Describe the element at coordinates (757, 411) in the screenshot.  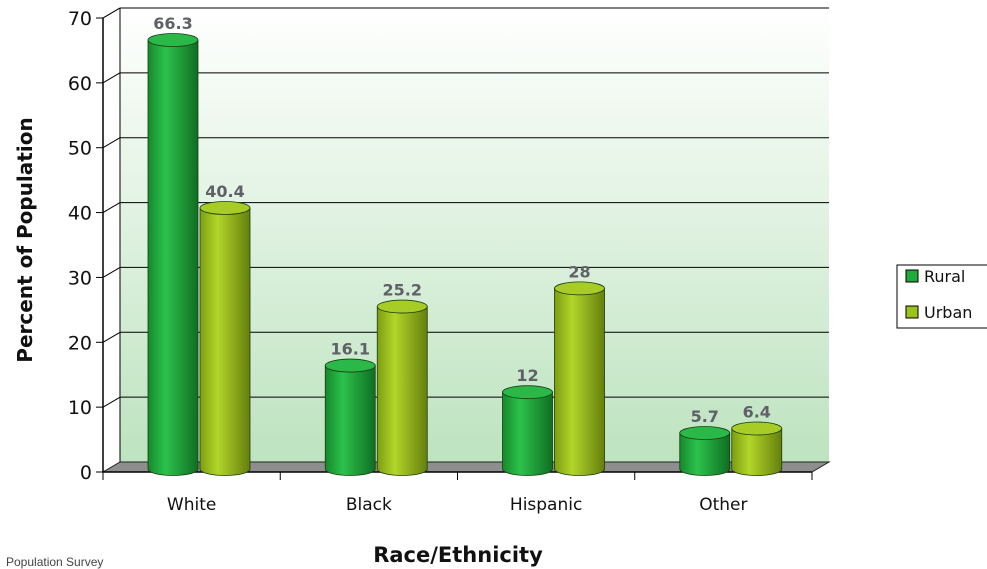
I see `data-label: 6.4` at that location.